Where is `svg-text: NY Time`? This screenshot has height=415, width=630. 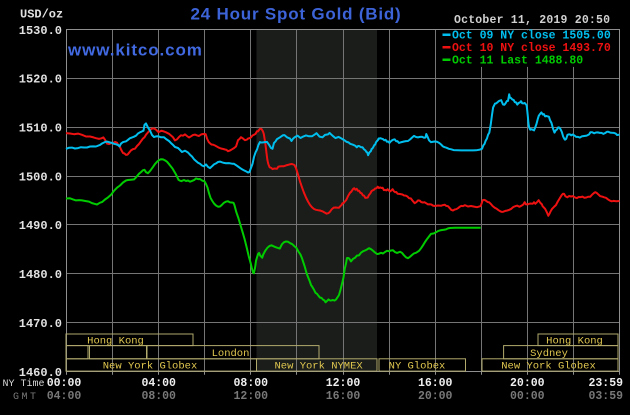
svg-text: NY Time is located at coordinates (24, 384).